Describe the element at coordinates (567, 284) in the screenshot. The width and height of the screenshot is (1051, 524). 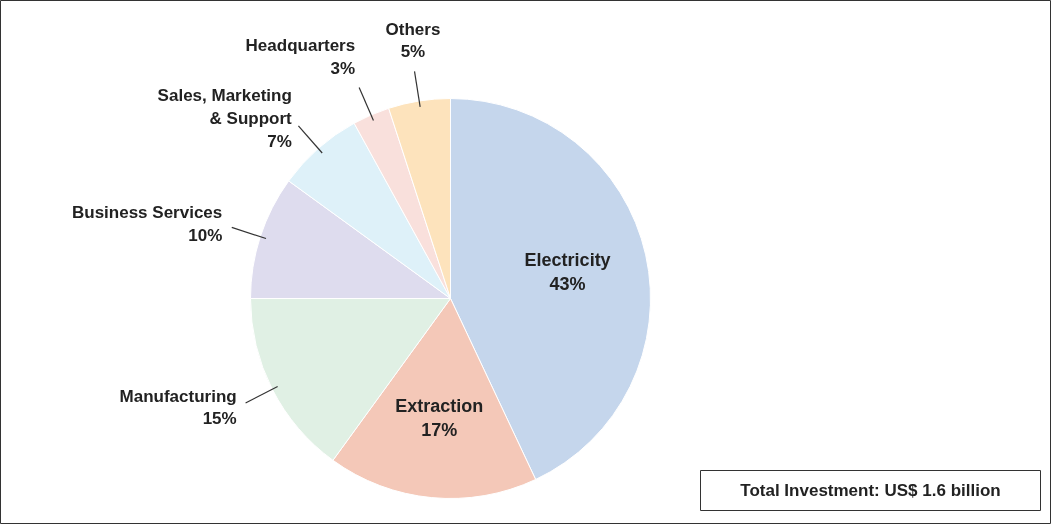
I see `data-label: 43%` at that location.